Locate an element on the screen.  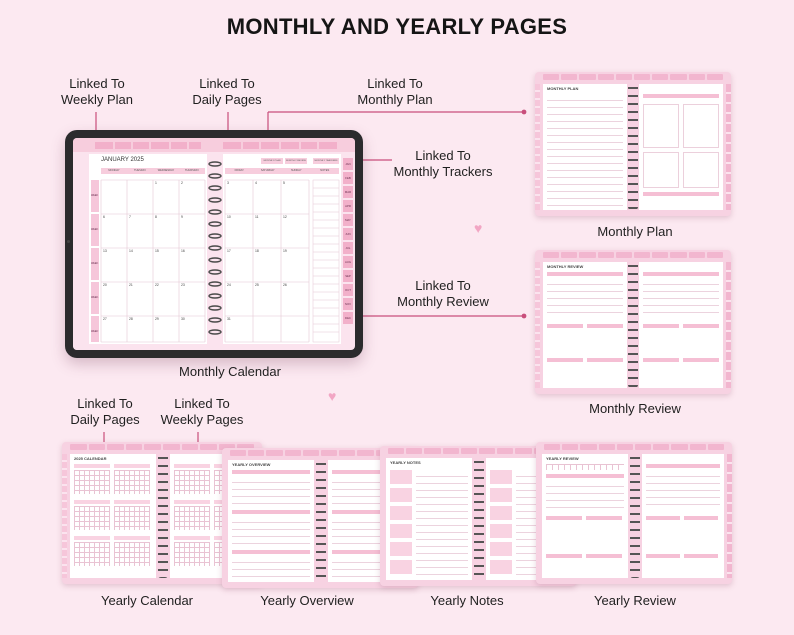
weekday-label: MONDAY is located at coordinates (114, 170).